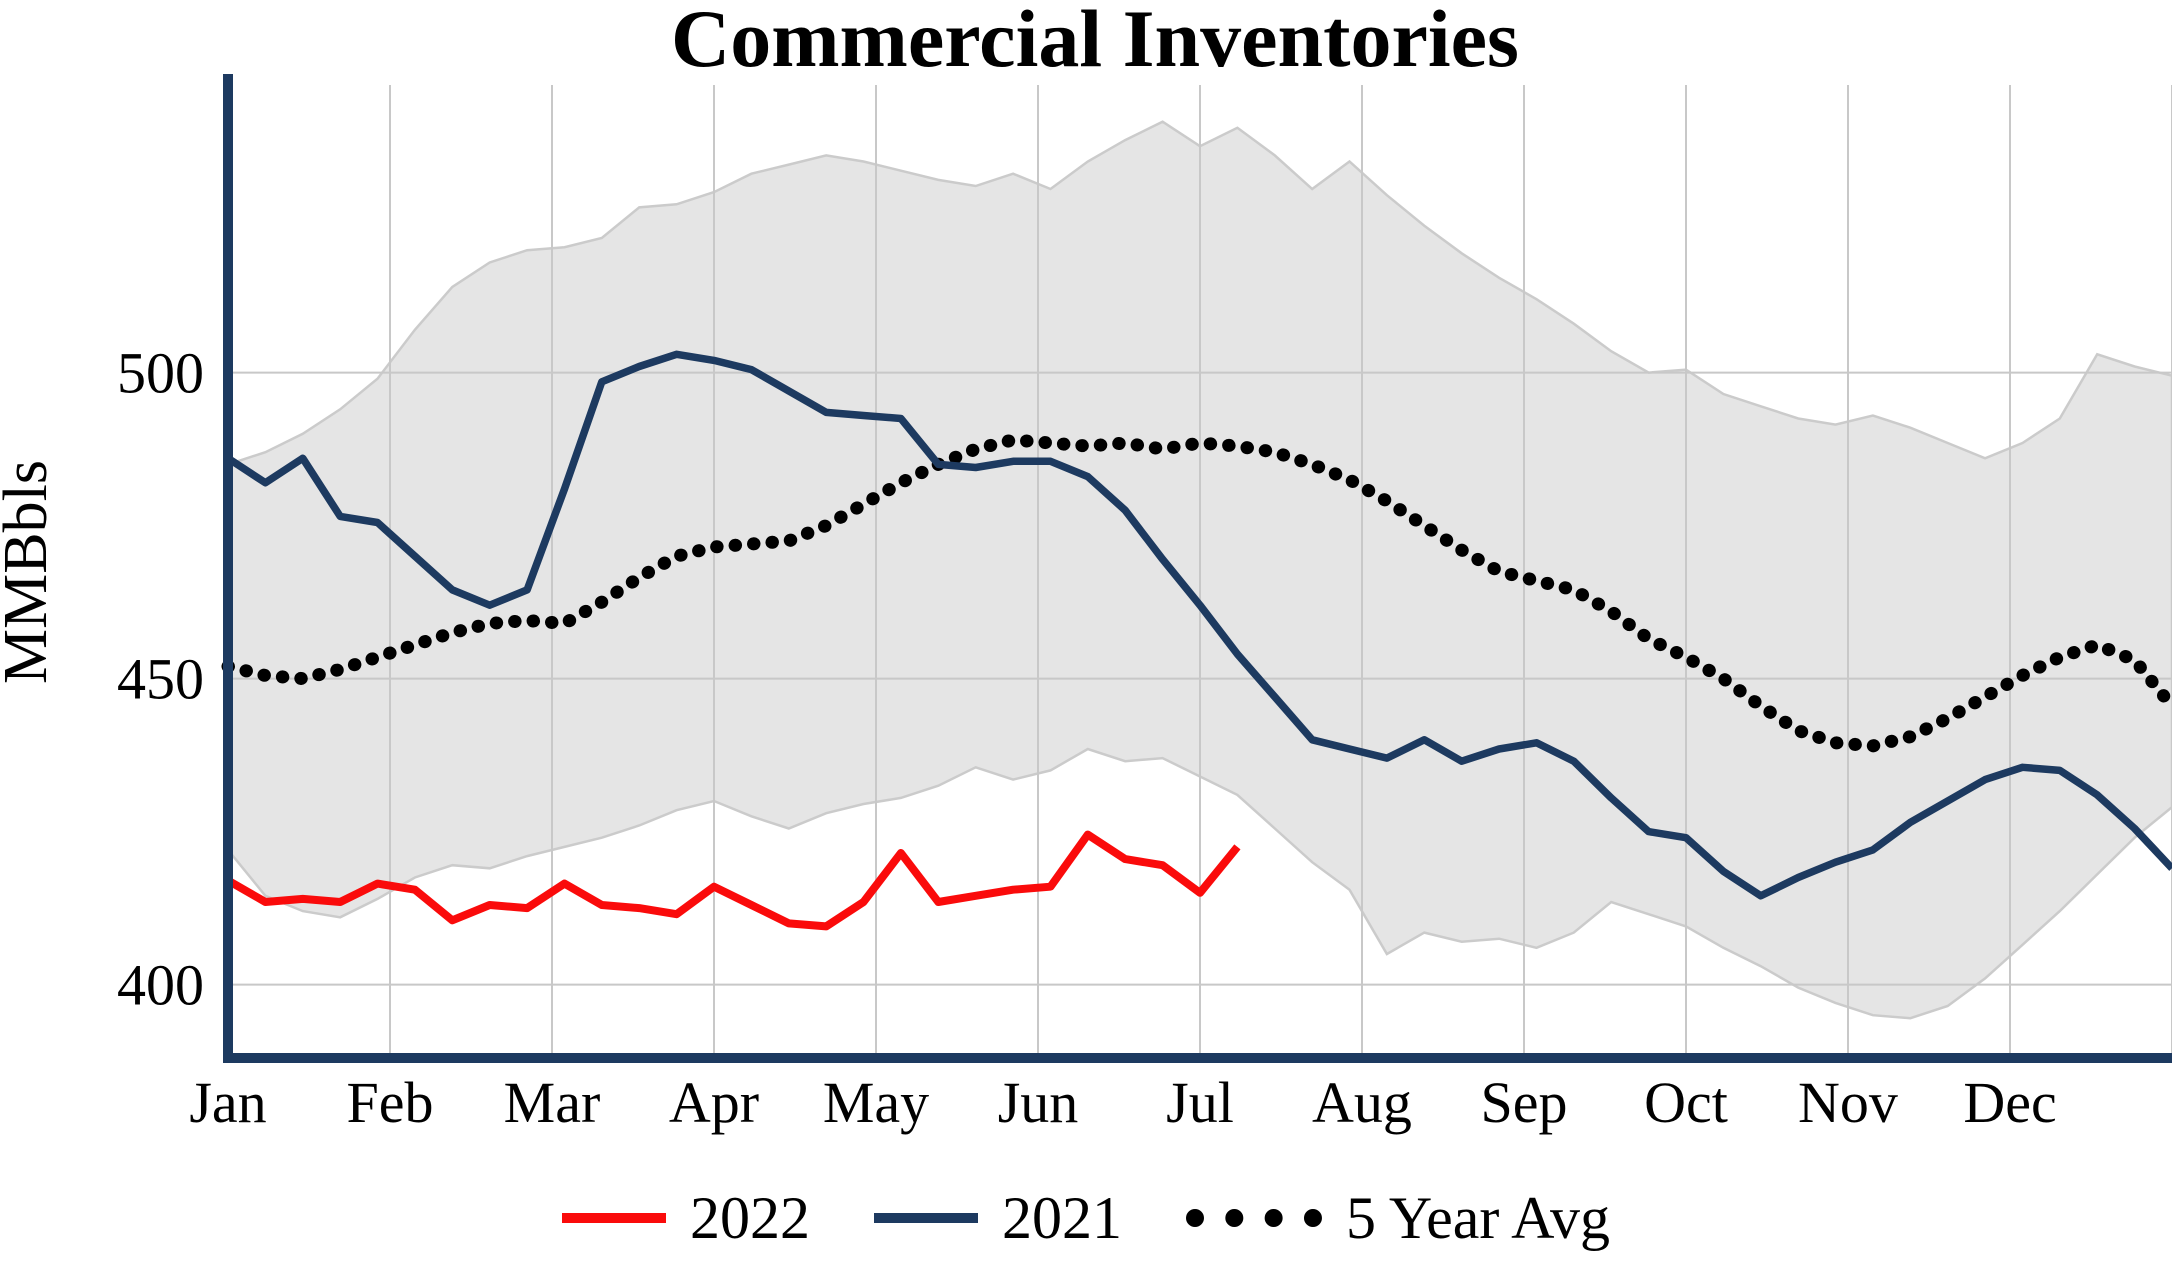  Describe the element at coordinates (1524, 1102) in the screenshot. I see `x-tick-sep: Sep` at that location.